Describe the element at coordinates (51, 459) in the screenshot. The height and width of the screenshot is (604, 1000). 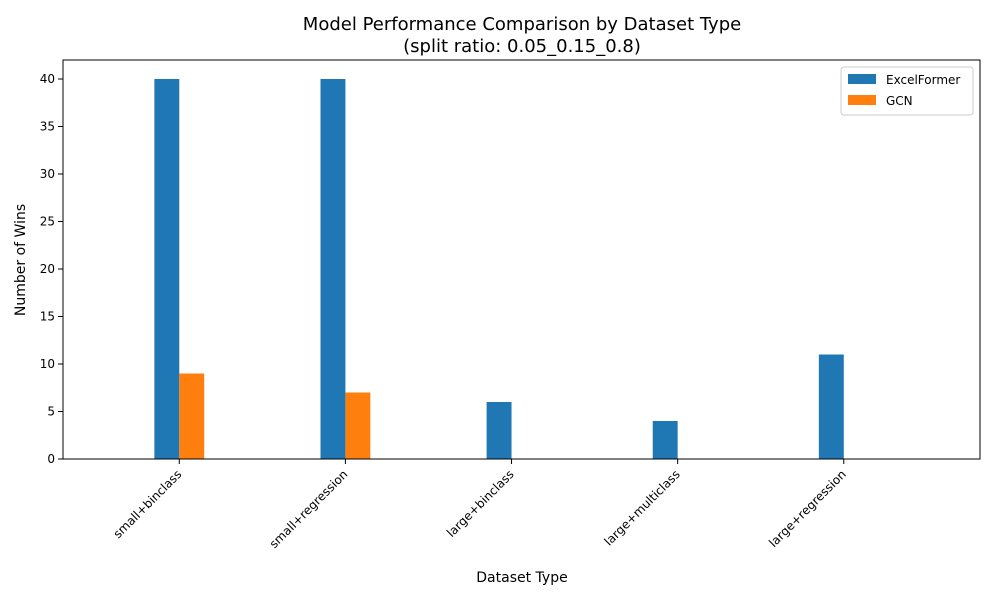
I see `y-tick-label: 0` at that location.